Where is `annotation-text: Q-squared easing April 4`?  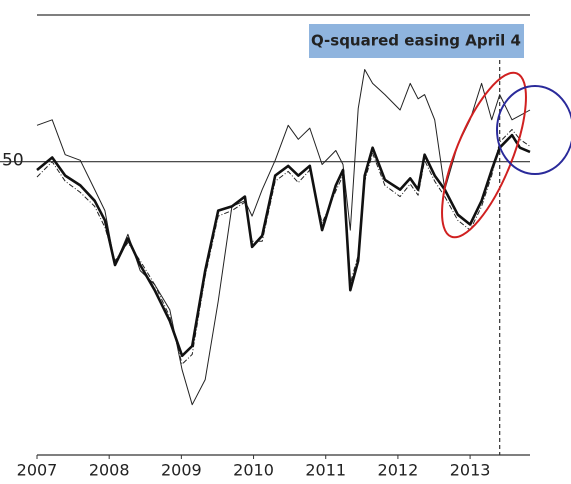 annotation-text: Q-squared easing April 4 is located at coordinates (416, 41).